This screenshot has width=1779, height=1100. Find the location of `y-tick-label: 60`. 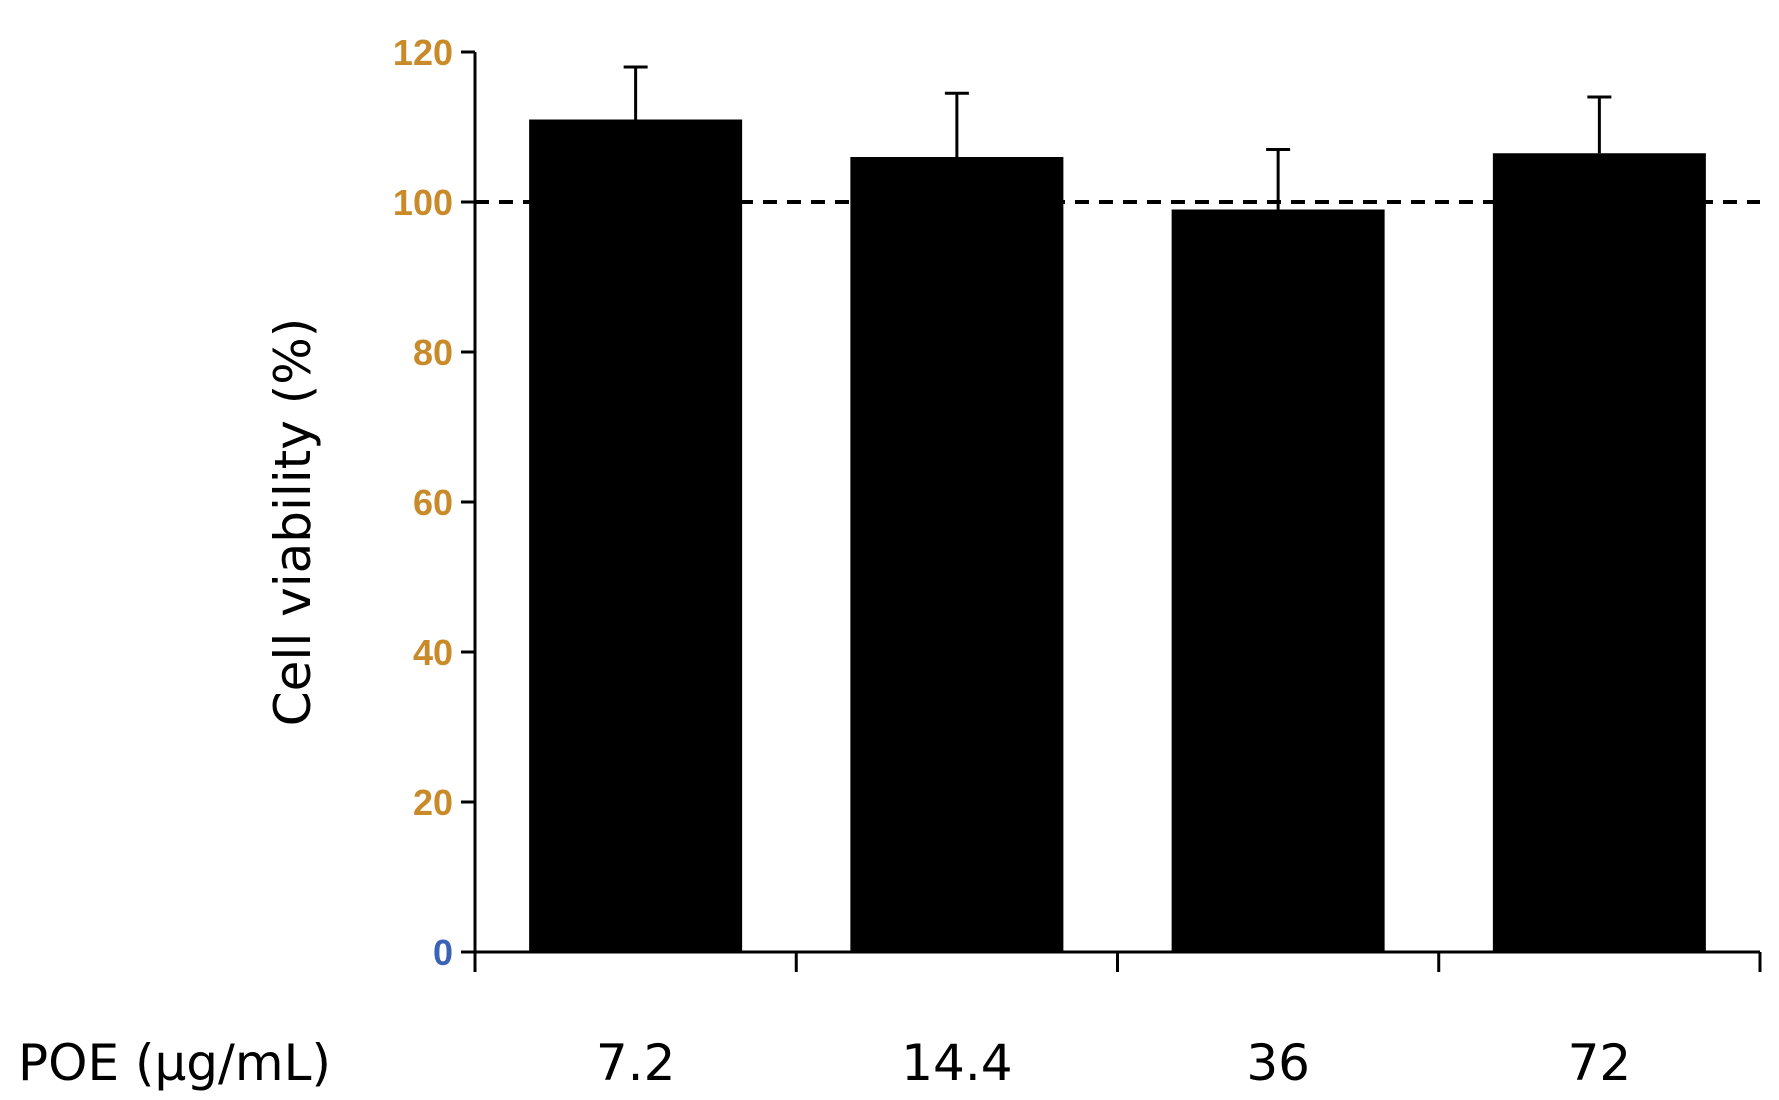

y-tick-label: 60 is located at coordinates (433, 502).